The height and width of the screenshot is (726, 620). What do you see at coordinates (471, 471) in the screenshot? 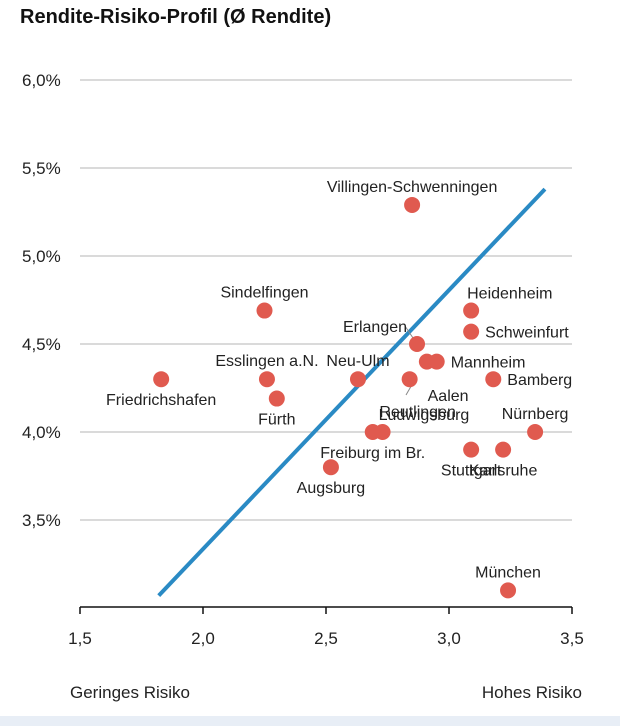
I see `point-label: Stuttgart` at bounding box center [471, 471].